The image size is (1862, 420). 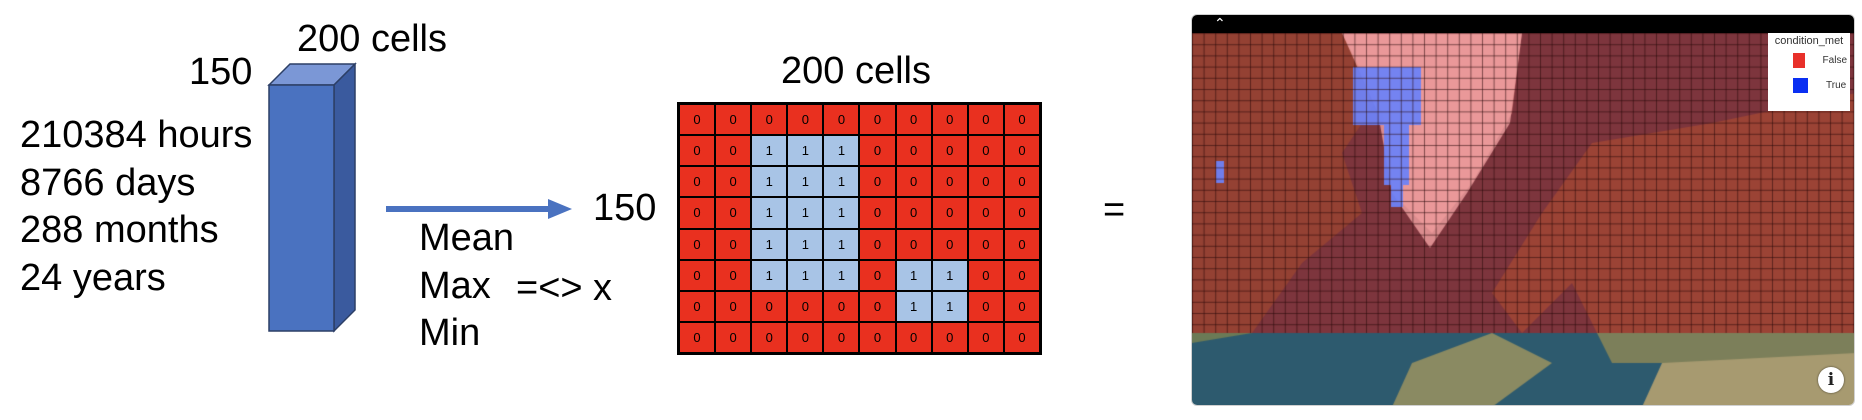 I want to click on comparator: =<>, so click(x=549, y=288).